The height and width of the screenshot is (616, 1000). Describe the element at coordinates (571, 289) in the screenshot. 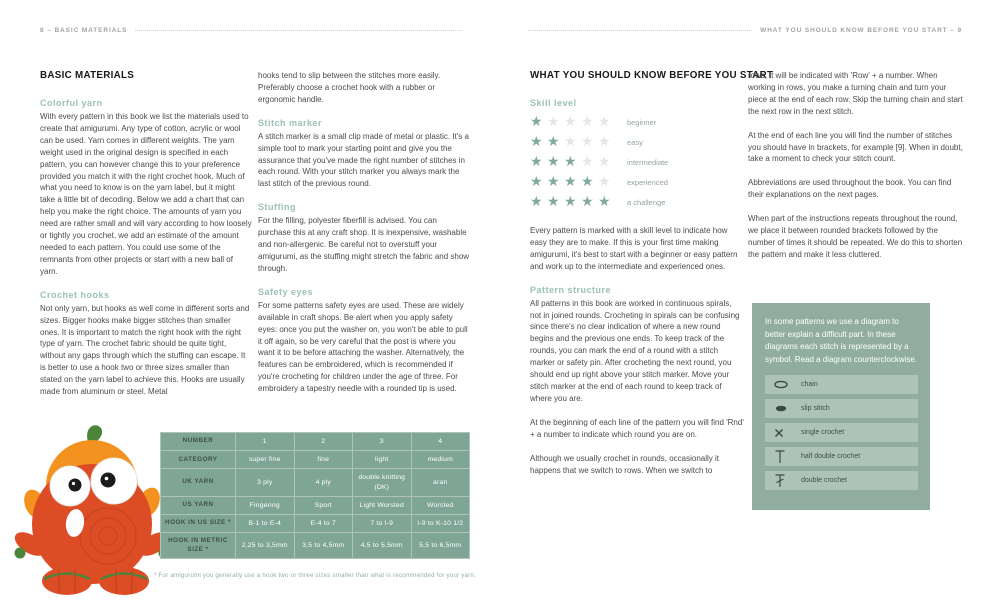

I see `pattern-structure-heading: Pattern structure` at that location.